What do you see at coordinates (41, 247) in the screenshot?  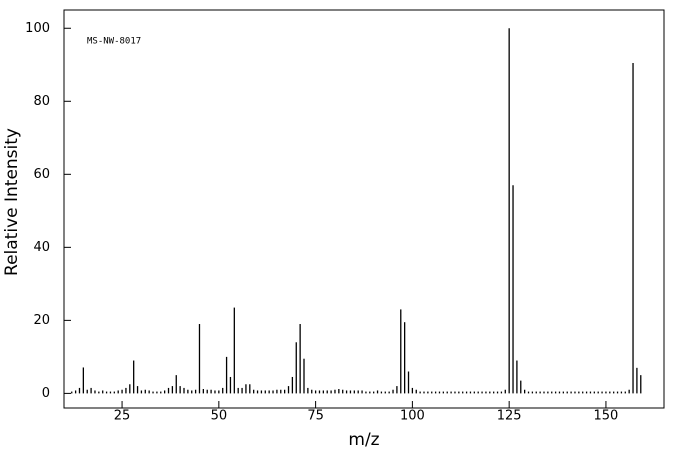 I see `y-tick-label: 40` at bounding box center [41, 247].